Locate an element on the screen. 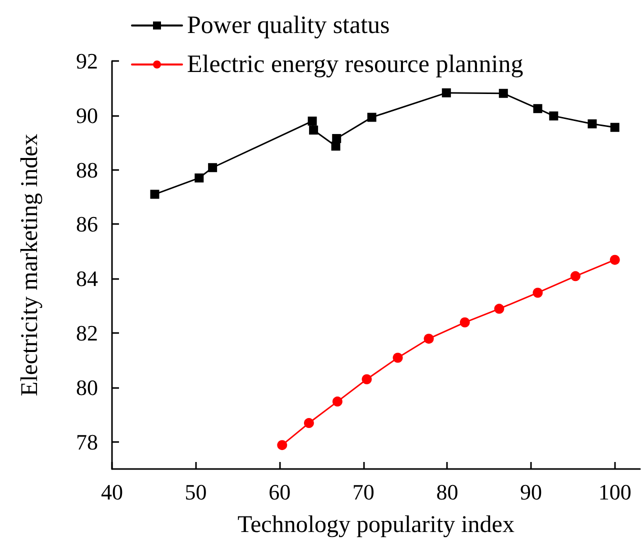 The image size is (641, 556). x-tick-label: 90 is located at coordinates (531, 492).